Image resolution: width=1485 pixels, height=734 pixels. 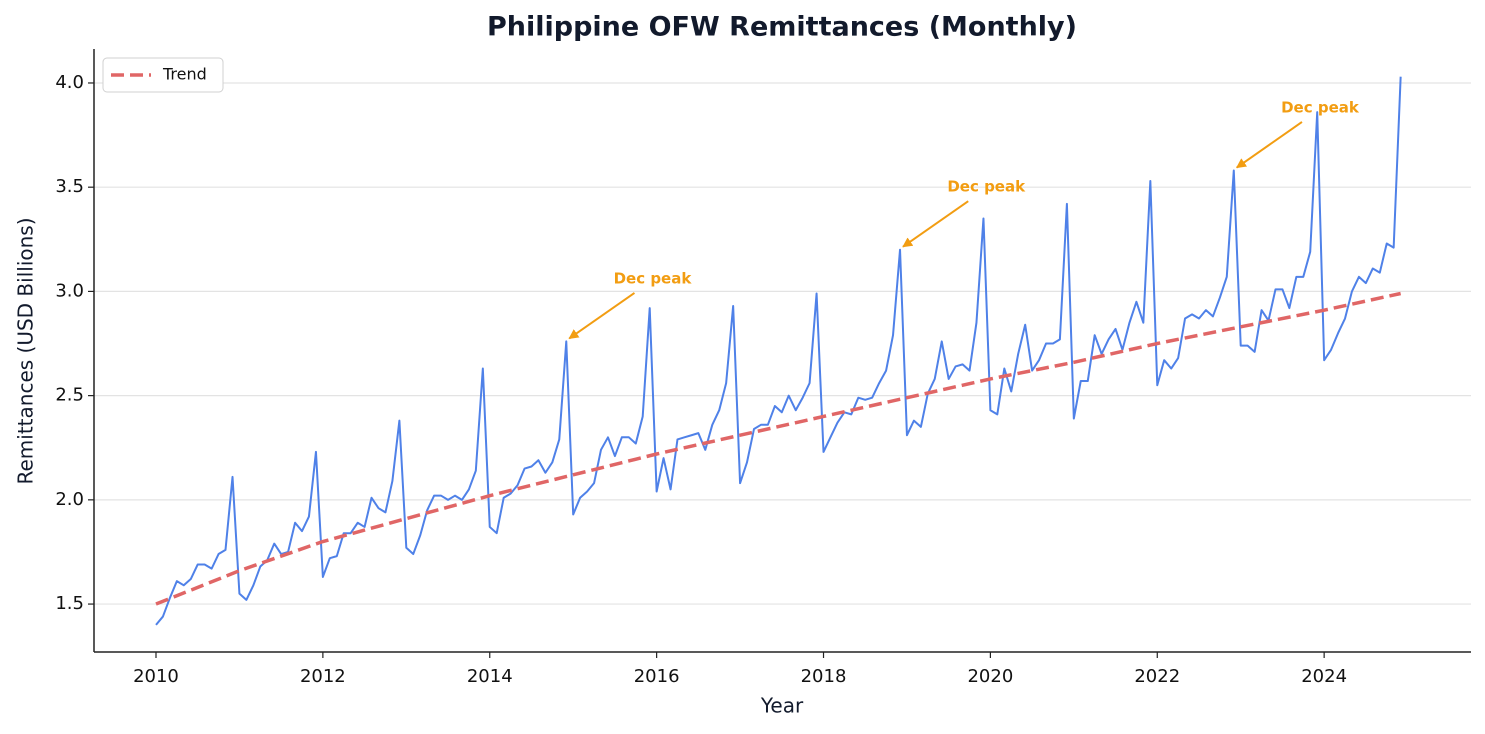 What do you see at coordinates (782, 27) in the screenshot?
I see `chart-title: Philippine OFW Remittances (Monthly)` at bounding box center [782, 27].